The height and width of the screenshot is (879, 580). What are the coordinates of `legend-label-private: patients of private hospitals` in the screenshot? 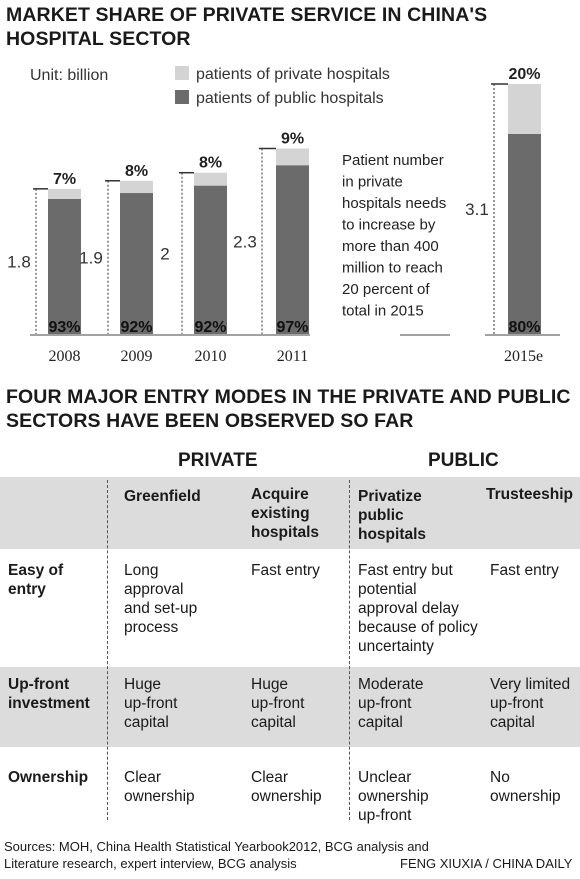 It's located at (293, 74).